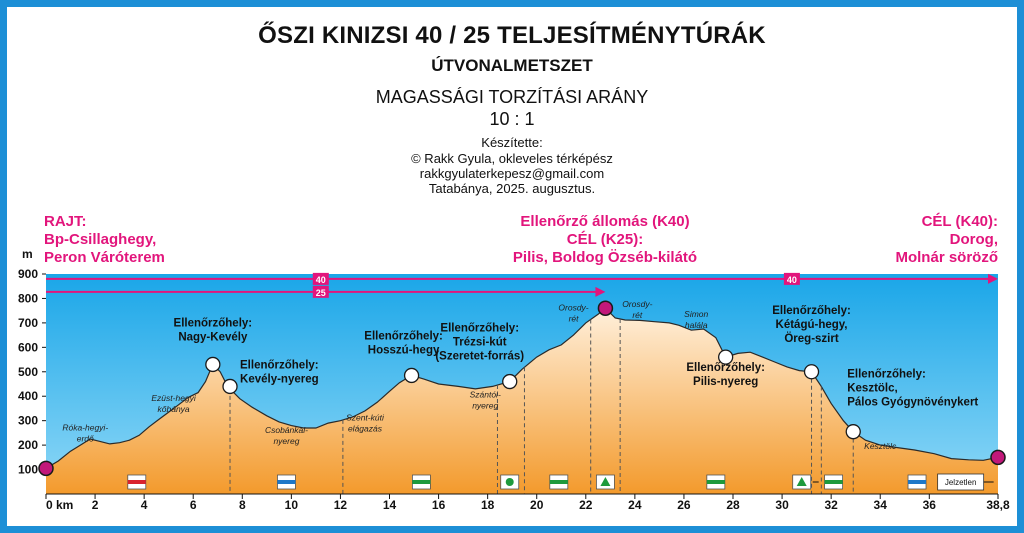 The width and height of the screenshot is (1024, 533). I want to click on x-tick-label: 26, so click(684, 505).